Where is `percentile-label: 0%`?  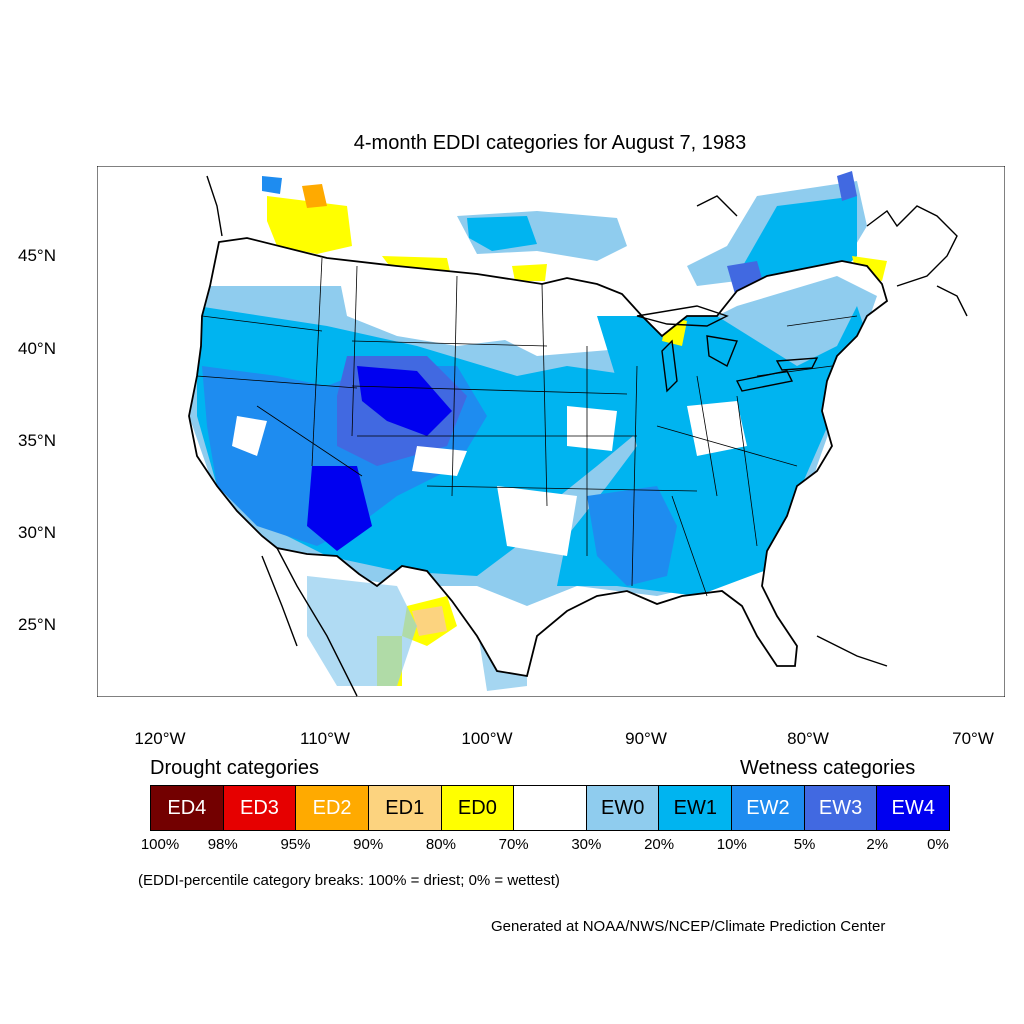 percentile-label: 0% is located at coordinates (938, 844).